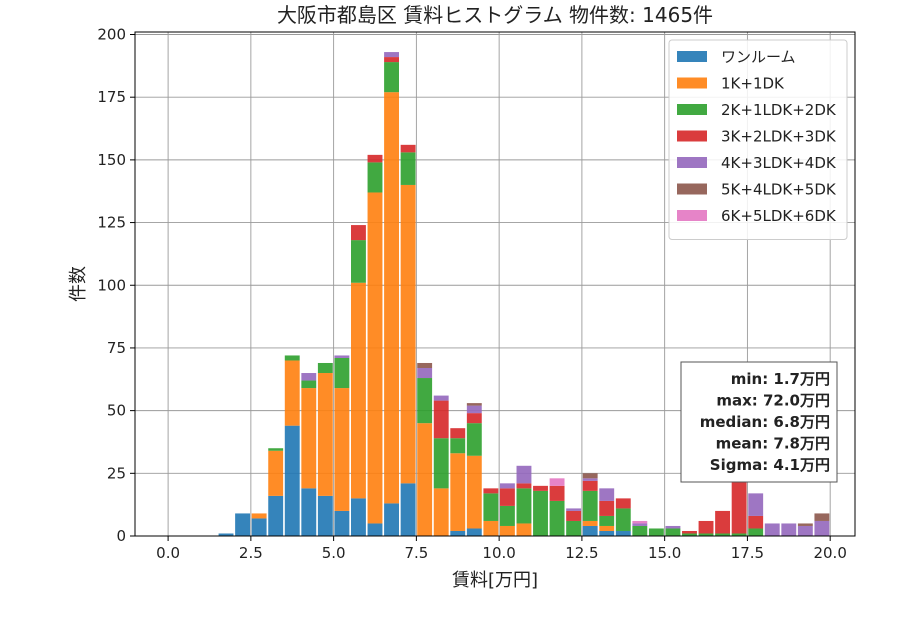  Describe the element at coordinates (358, 517) in the screenshot. I see `bar-segment-s0-b8` at that location.